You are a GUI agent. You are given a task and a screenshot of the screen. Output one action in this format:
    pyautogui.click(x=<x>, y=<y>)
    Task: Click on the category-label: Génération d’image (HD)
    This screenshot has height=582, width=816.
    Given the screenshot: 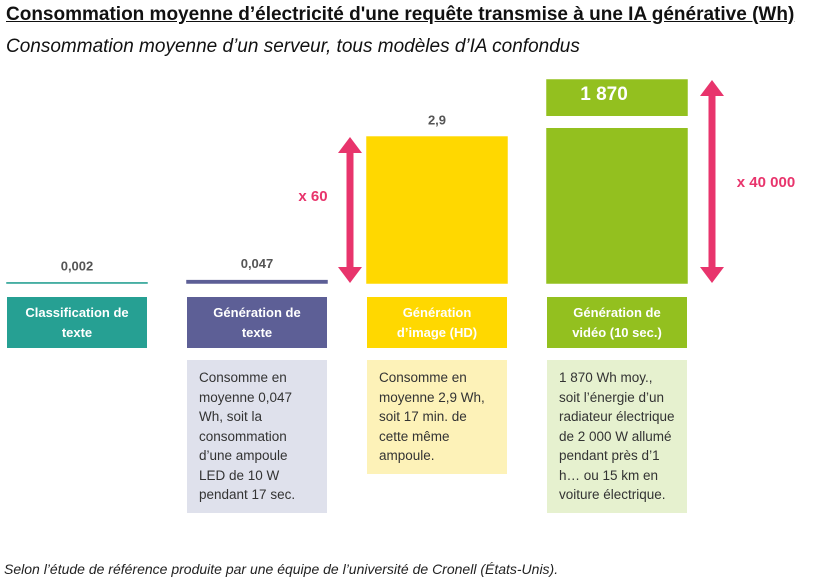 What is the action you would take?
    pyautogui.click(x=437, y=322)
    